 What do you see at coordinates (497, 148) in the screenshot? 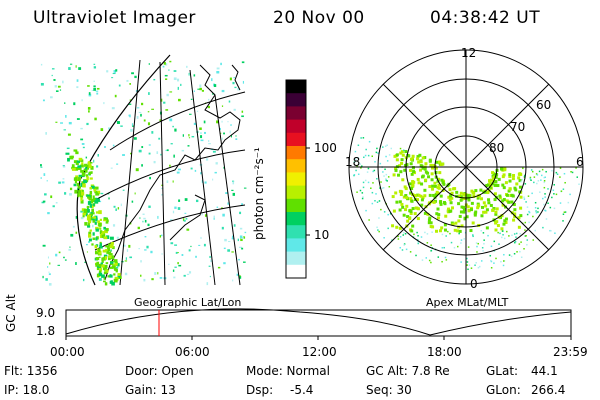
I see `polar-lat-80: 80` at bounding box center [497, 148].